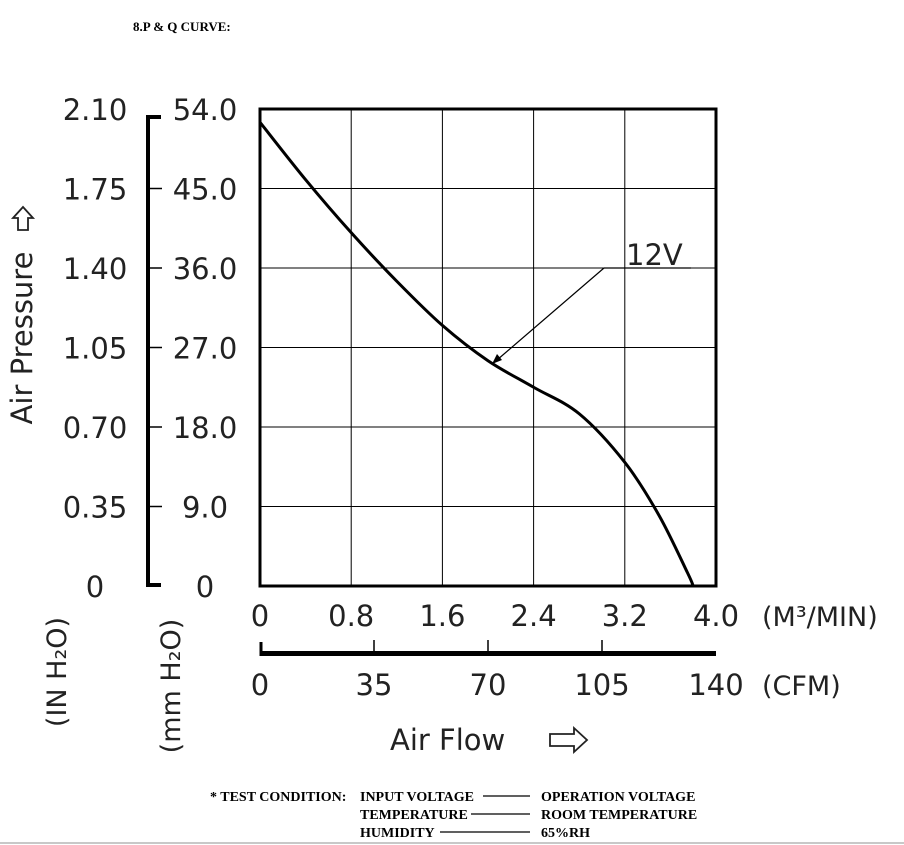 The width and height of the screenshot is (904, 845). What do you see at coordinates (205, 269) in the screenshot?
I see `y-tick-label-mm: 36.0` at bounding box center [205, 269].